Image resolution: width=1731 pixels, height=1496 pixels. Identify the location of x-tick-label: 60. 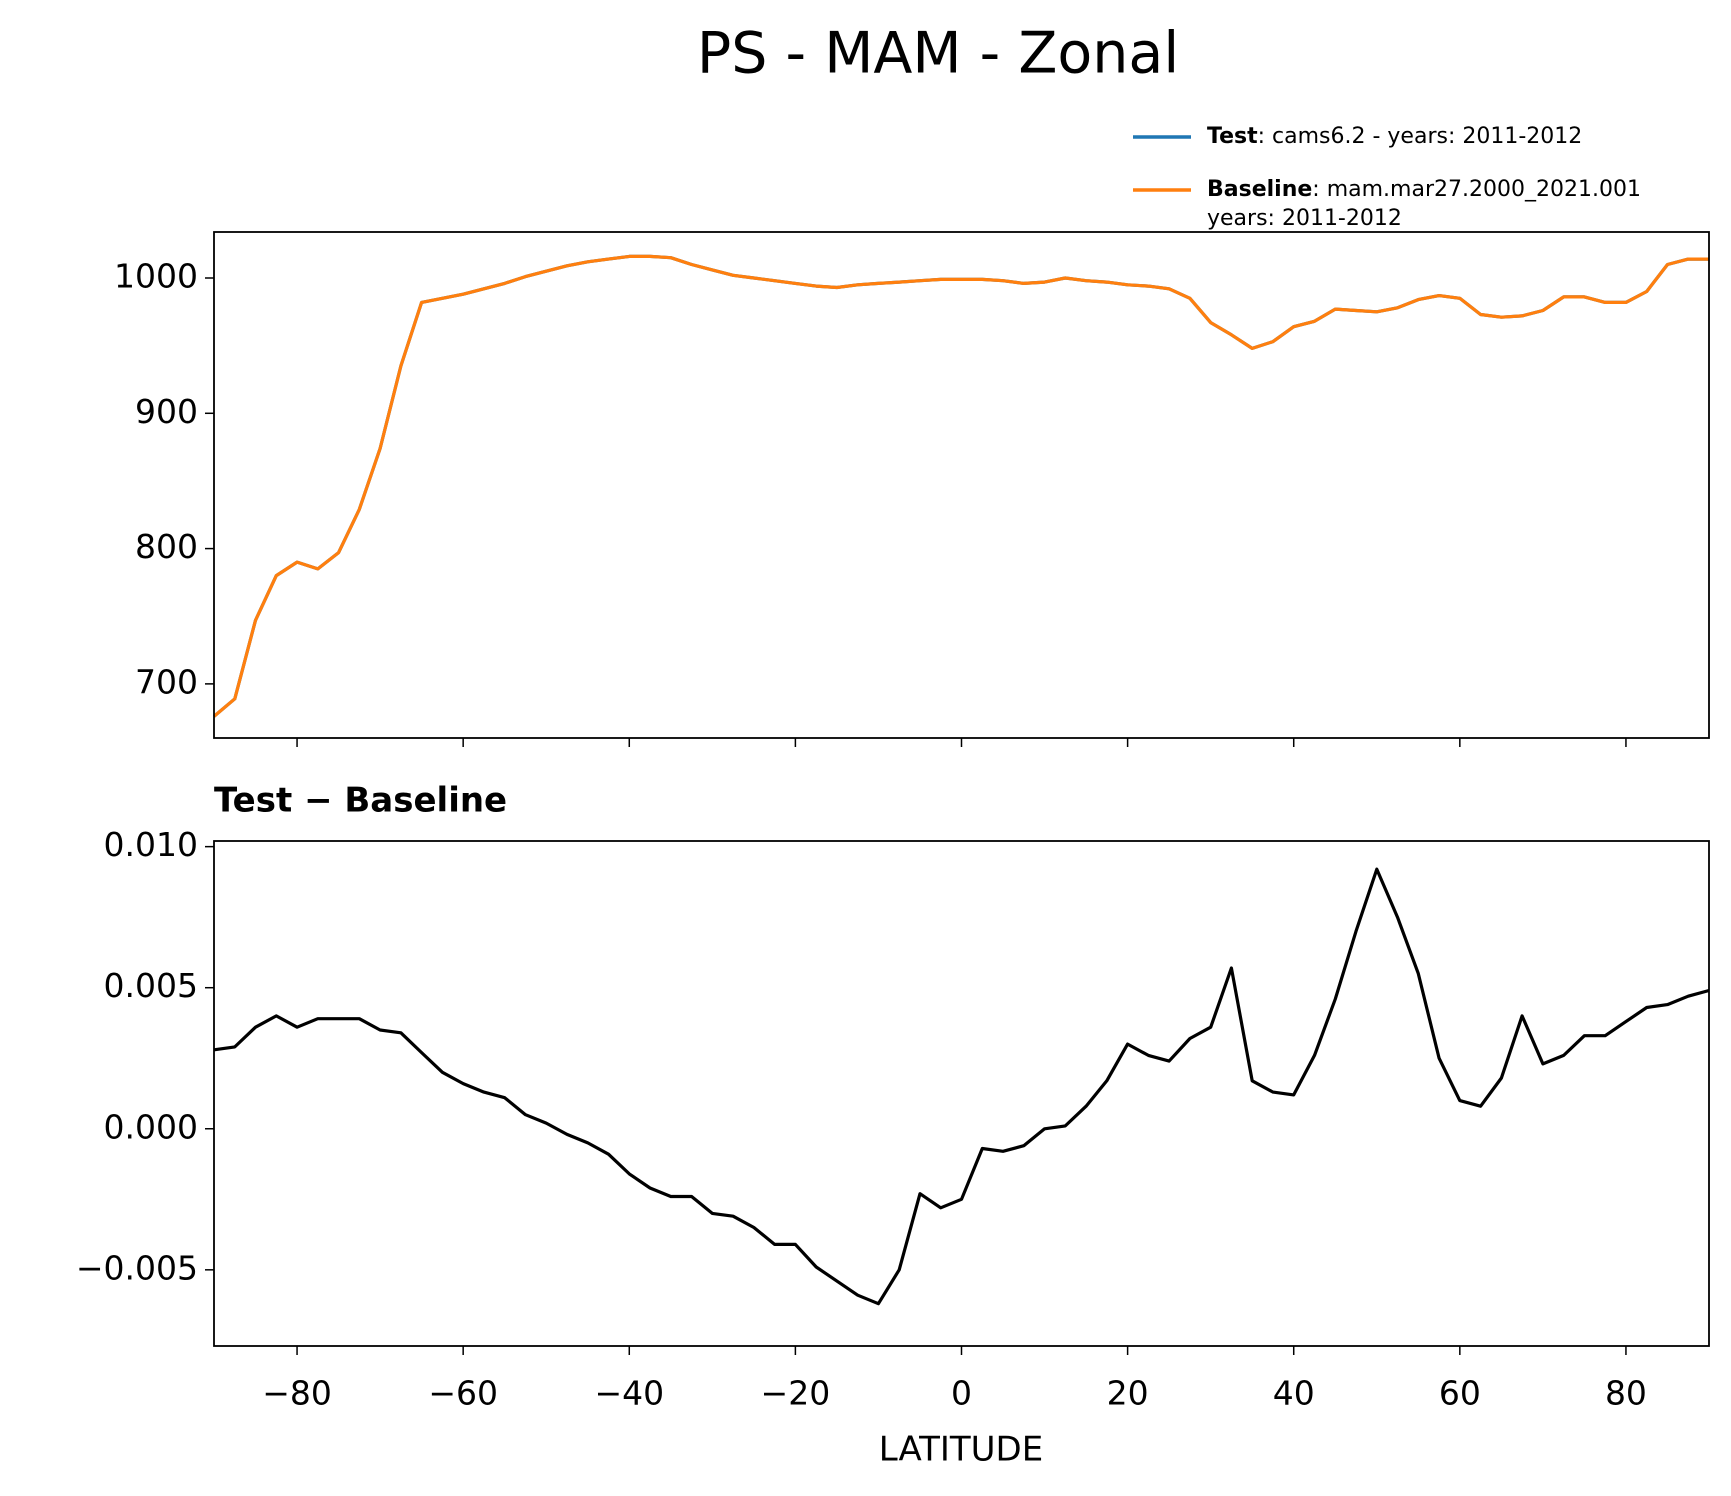
(1460, 1393).